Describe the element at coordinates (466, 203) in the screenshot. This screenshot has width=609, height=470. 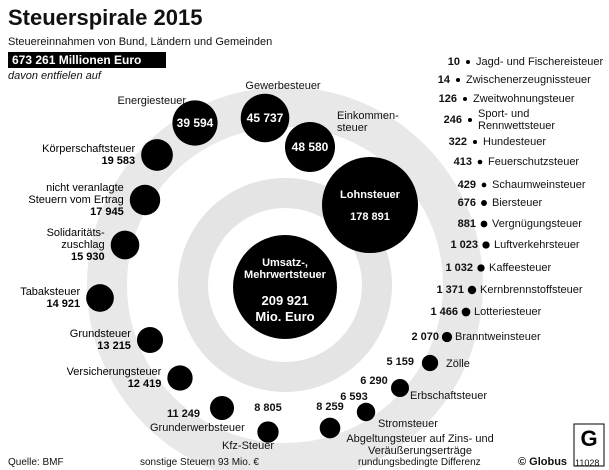
I see `value-label: 676` at that location.